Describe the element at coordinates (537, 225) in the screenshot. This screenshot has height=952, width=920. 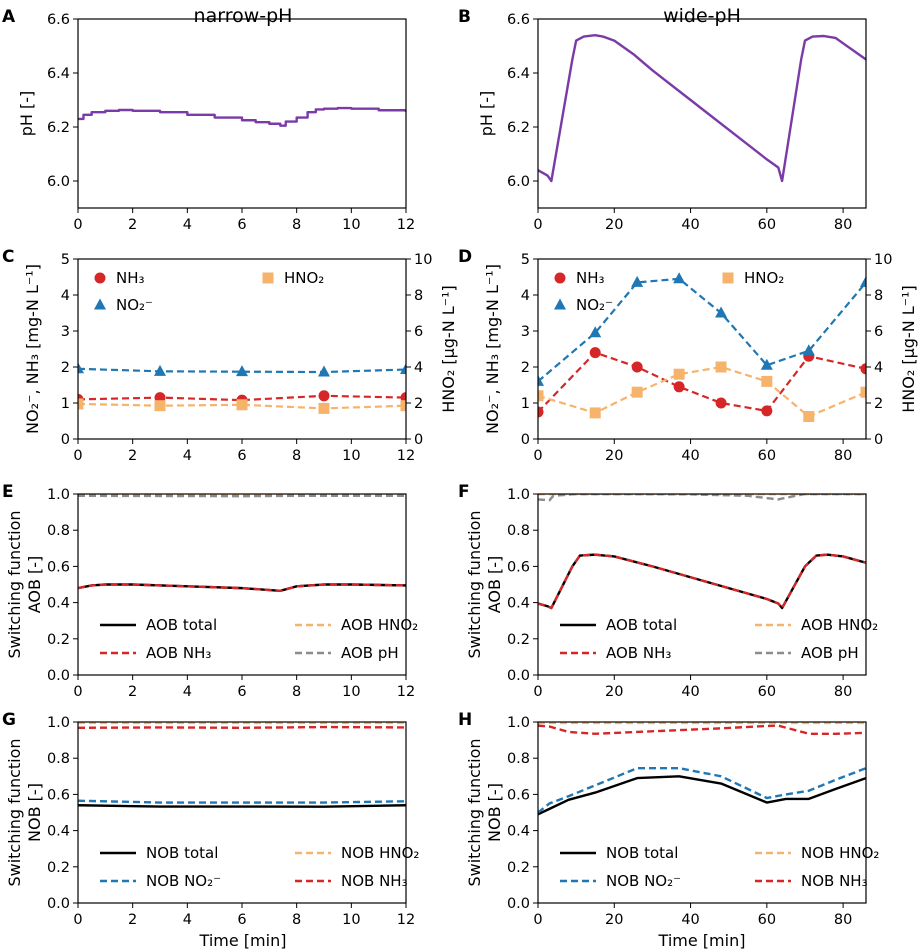
I see `xtick-label-B-0: 0` at that location.